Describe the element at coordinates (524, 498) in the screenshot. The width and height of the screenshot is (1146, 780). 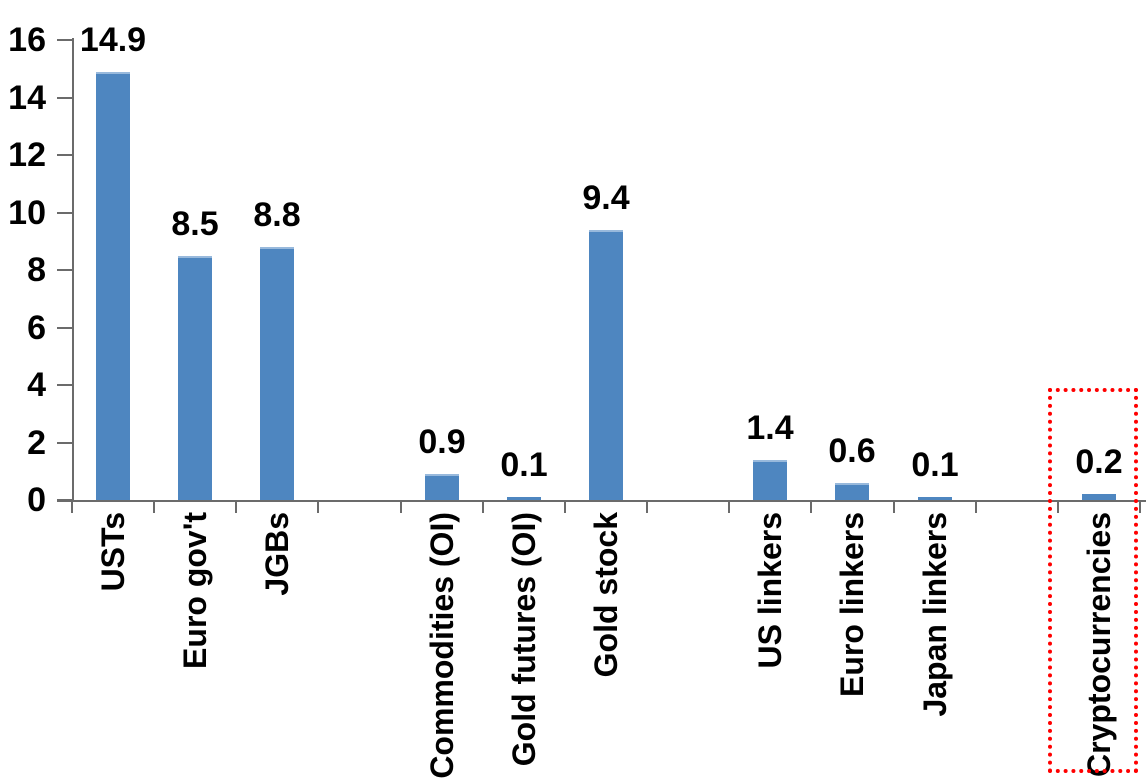
I see `bar-gold-futures-oi-` at that location.